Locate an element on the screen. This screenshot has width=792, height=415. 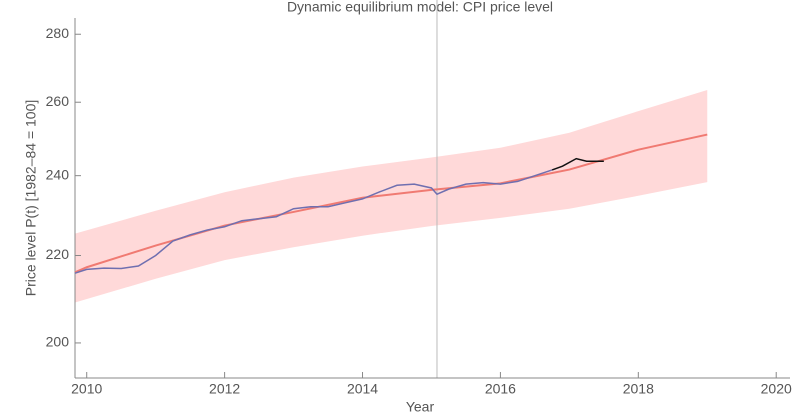
x-tick-label: 2012 is located at coordinates (224, 389).